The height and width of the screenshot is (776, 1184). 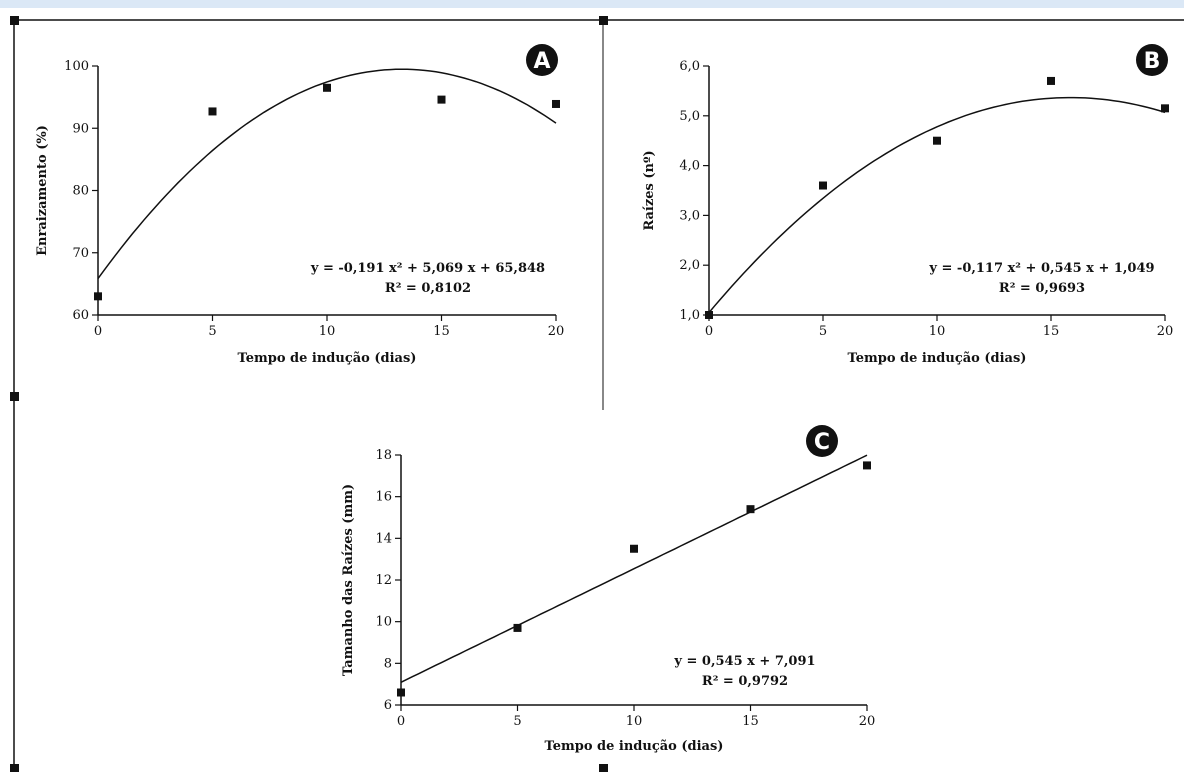 What do you see at coordinates (427, 268) in the screenshot?
I see `regression-equation: y = -0,191 x² + 5,069 x + 65,848` at bounding box center [427, 268].